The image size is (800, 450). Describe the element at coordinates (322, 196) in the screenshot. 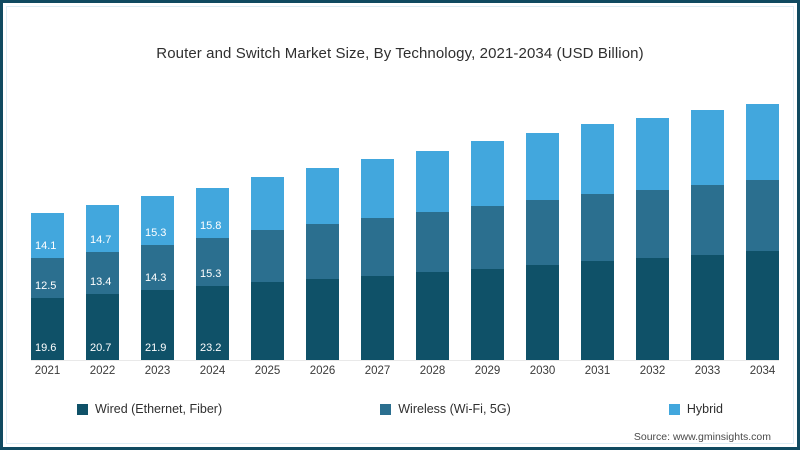

I see `bar-segment-hybrid-2026` at that location.